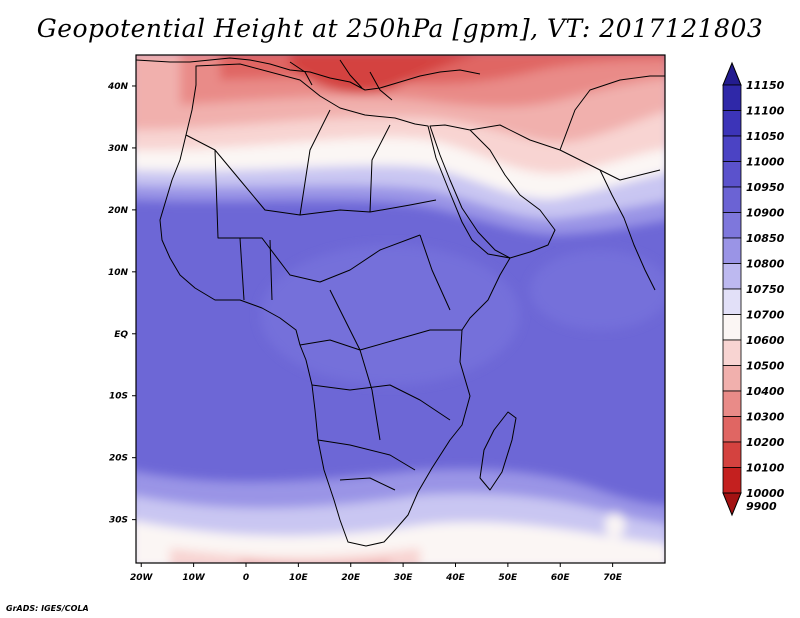 The image size is (800, 618). What do you see at coordinates (118, 521) in the screenshot?
I see `lat-tick-label: 30S` at bounding box center [118, 521].